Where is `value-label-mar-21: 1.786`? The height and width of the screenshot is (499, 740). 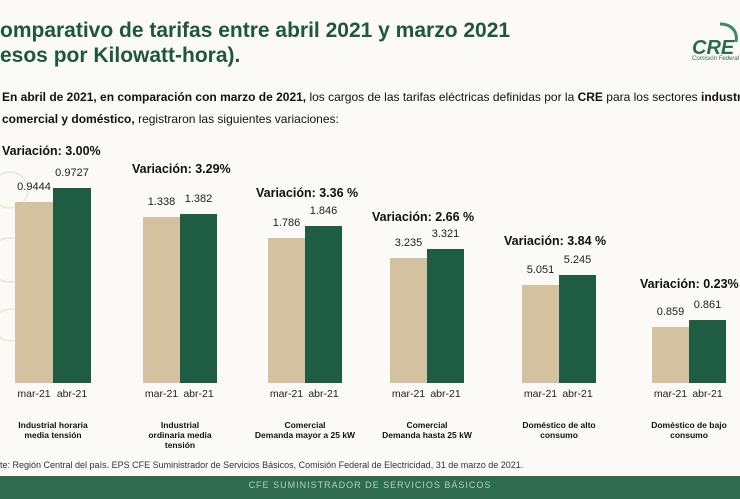
value-label-mar-21: 1.786 is located at coordinates (287, 223).